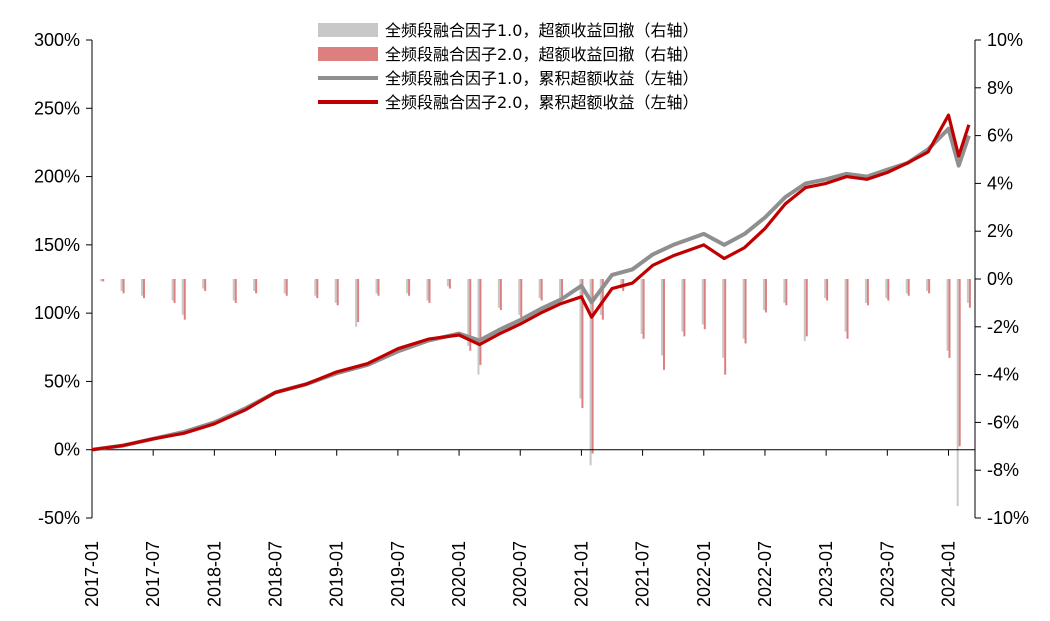 This screenshot has width=1050, height=621. What do you see at coordinates (153, 574) in the screenshot?
I see `x-tick-label: 2017-07` at bounding box center [153, 574].